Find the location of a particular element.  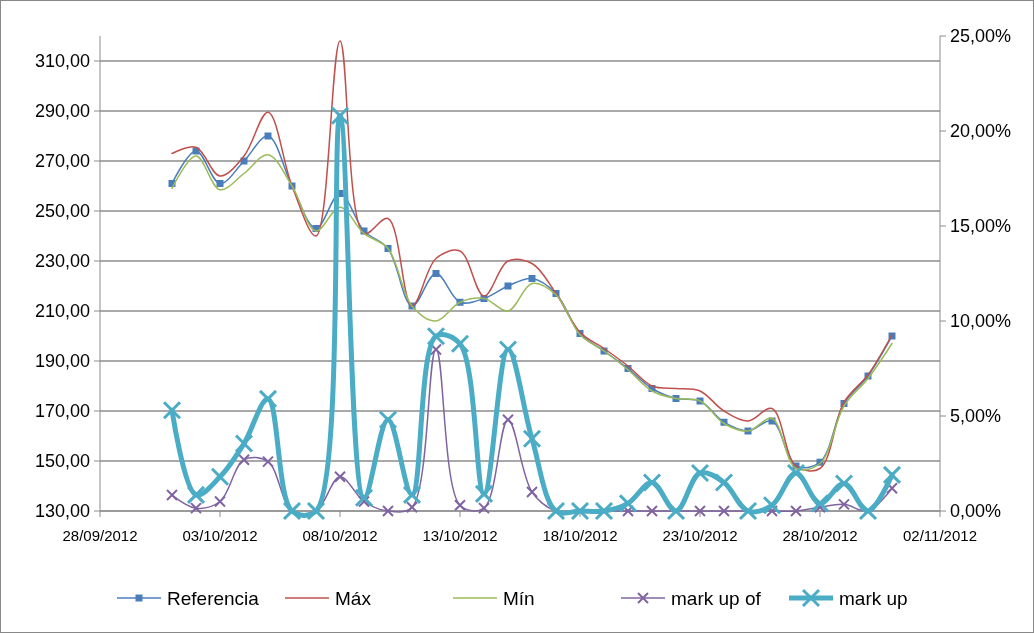

x-tick-label: 23/10/2012 is located at coordinates (700, 535).